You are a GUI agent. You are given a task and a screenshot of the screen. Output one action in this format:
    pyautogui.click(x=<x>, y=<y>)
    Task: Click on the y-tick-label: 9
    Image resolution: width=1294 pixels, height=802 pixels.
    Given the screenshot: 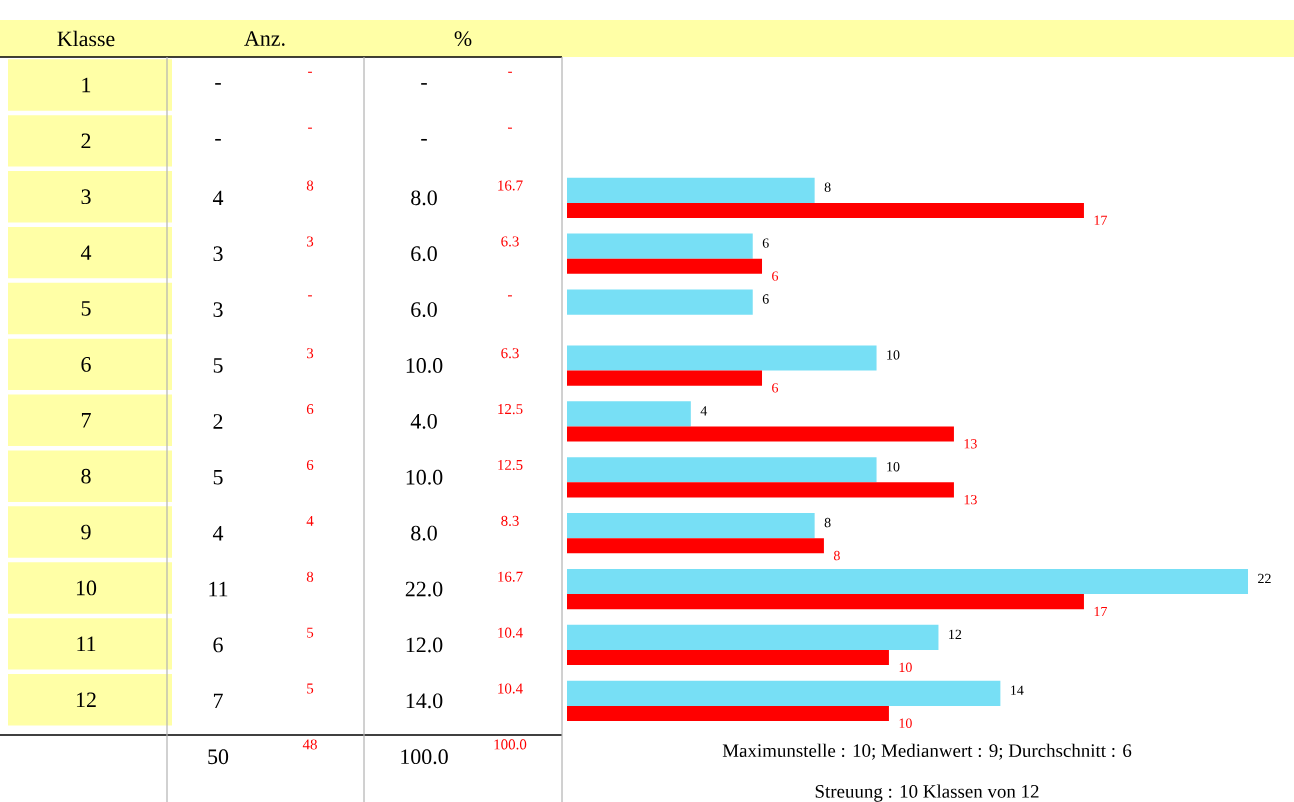 What is the action you would take?
    pyautogui.click(x=86, y=532)
    